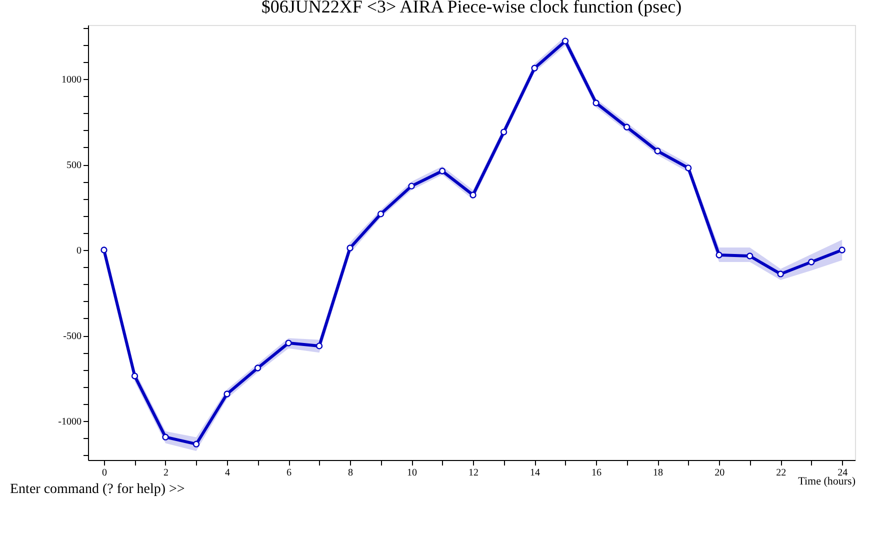 Image resolution: width=881 pixels, height=553 pixels. What do you see at coordinates (72, 80) in the screenshot?
I see `y-tick-label: 1000` at bounding box center [72, 80].